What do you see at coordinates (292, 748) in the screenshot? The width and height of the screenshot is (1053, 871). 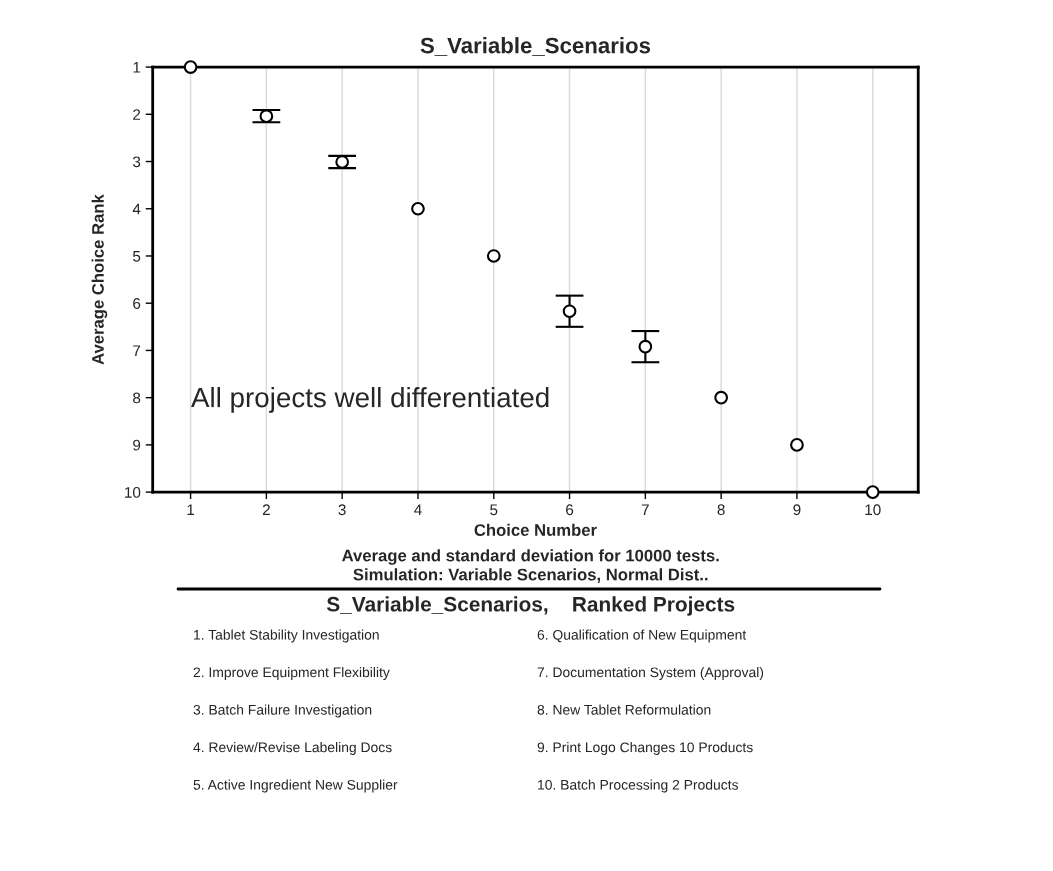 I see `text: 4. Review/Revise Labeling Docs` at bounding box center [292, 748].